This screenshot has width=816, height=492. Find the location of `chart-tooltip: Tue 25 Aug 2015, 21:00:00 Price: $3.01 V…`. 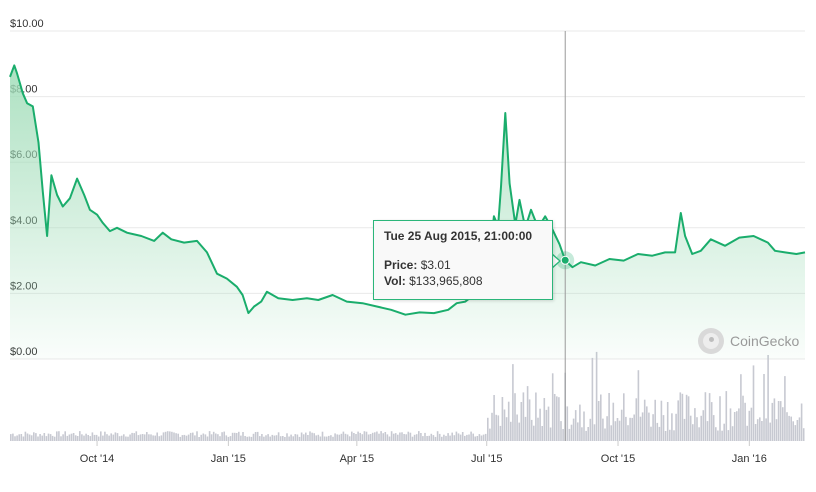

chart-tooltip: Tue 25 Aug 2015, 21:00:00 Price: $3.01 V… is located at coordinates (463, 260).